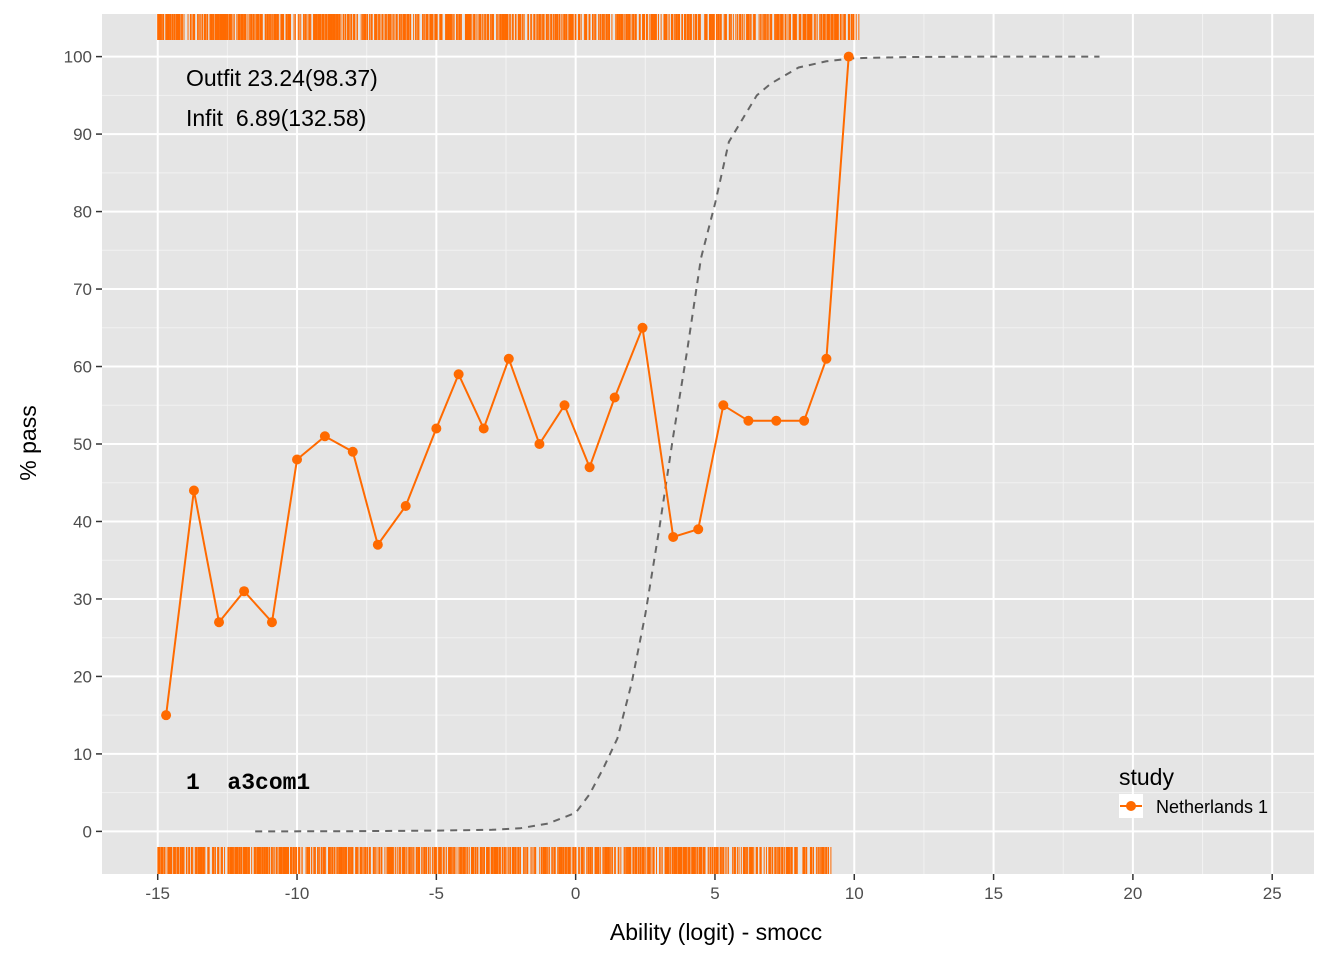 This screenshot has height=960, width=1344. What do you see at coordinates (297, 893) in the screenshot?
I see `x-tick-label: -10` at bounding box center [297, 893].